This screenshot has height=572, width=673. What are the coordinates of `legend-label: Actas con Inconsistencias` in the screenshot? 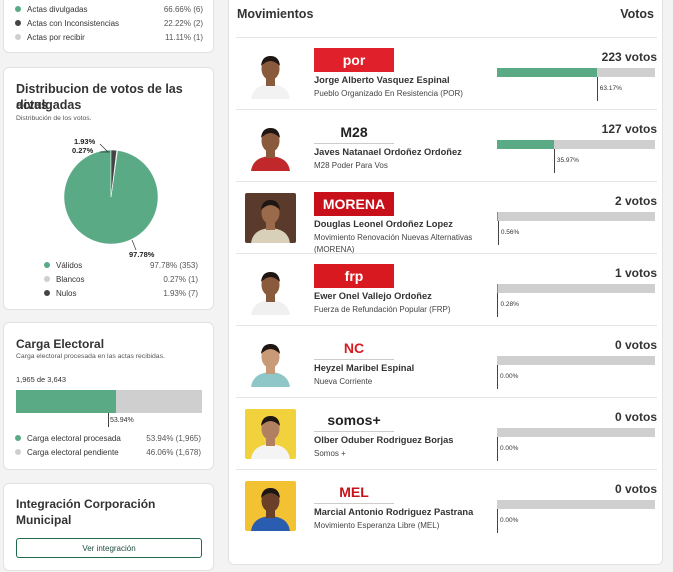 It's located at (73, 23).